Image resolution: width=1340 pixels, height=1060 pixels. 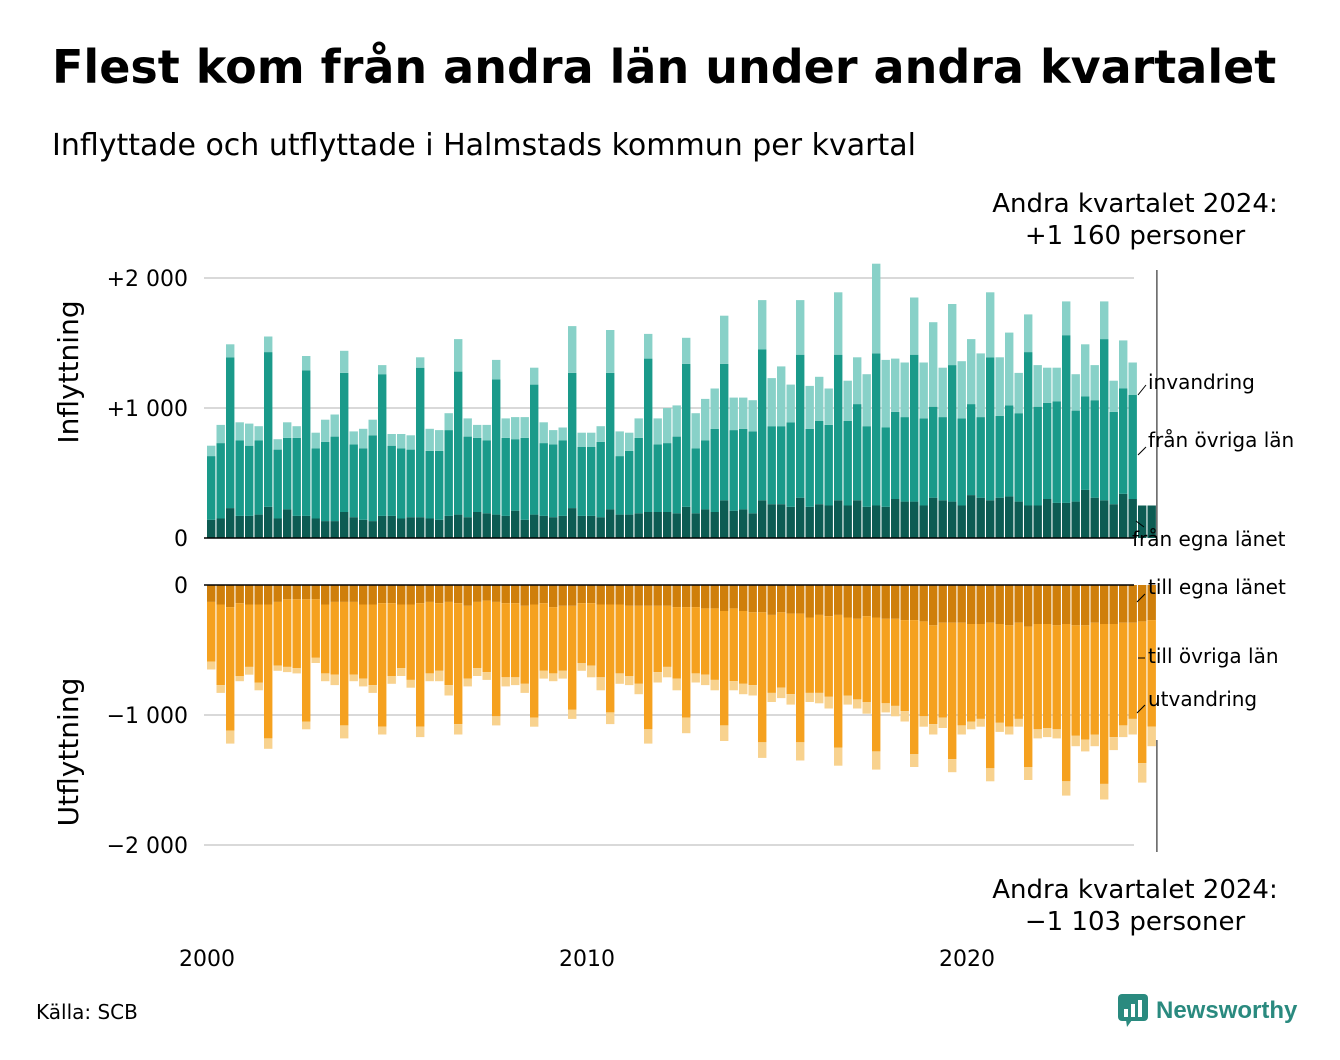 I want to click on x-tick-label: 2020, so click(x=967, y=959).